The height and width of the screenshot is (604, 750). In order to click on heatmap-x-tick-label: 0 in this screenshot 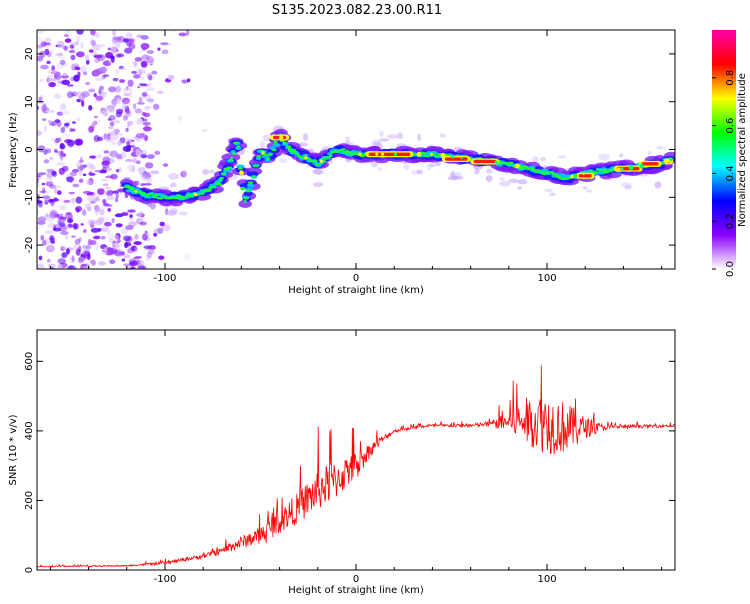, I will do `click(356, 278)`.